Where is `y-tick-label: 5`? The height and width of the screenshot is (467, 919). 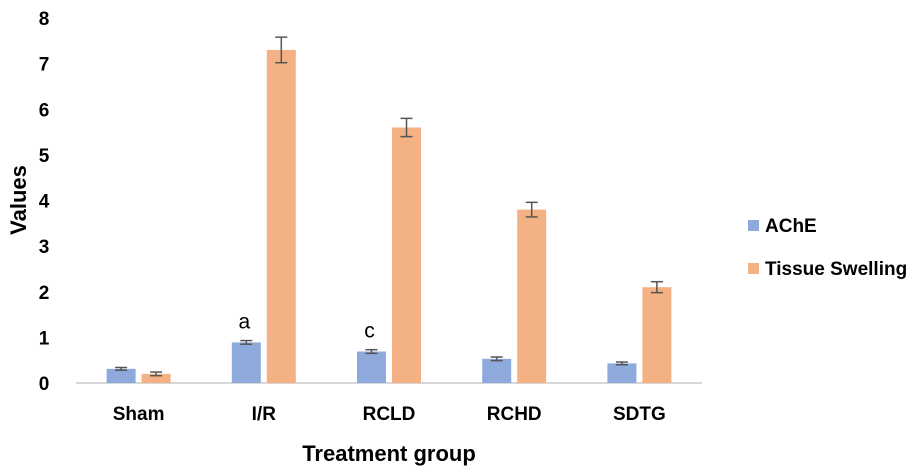 y-tick-label: 5 is located at coordinates (44, 156).